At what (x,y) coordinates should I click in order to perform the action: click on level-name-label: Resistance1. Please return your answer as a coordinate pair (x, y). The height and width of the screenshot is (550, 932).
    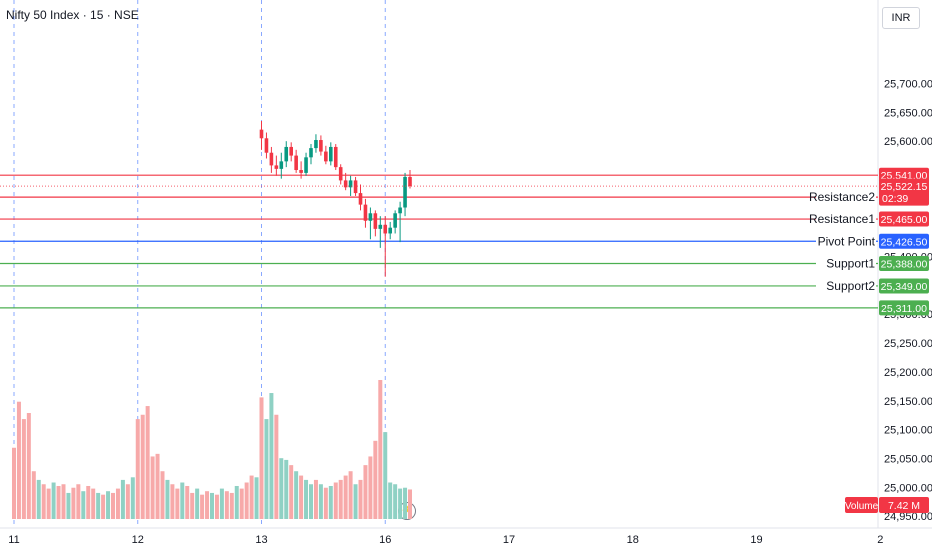
    Looking at the image, I should click on (842, 219).